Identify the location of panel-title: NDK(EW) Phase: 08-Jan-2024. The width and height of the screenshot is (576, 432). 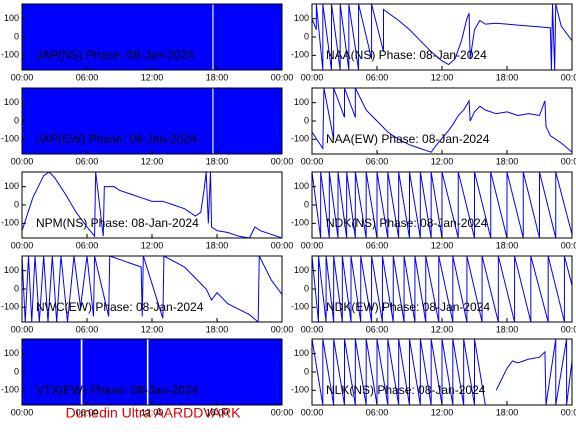
(408, 307).